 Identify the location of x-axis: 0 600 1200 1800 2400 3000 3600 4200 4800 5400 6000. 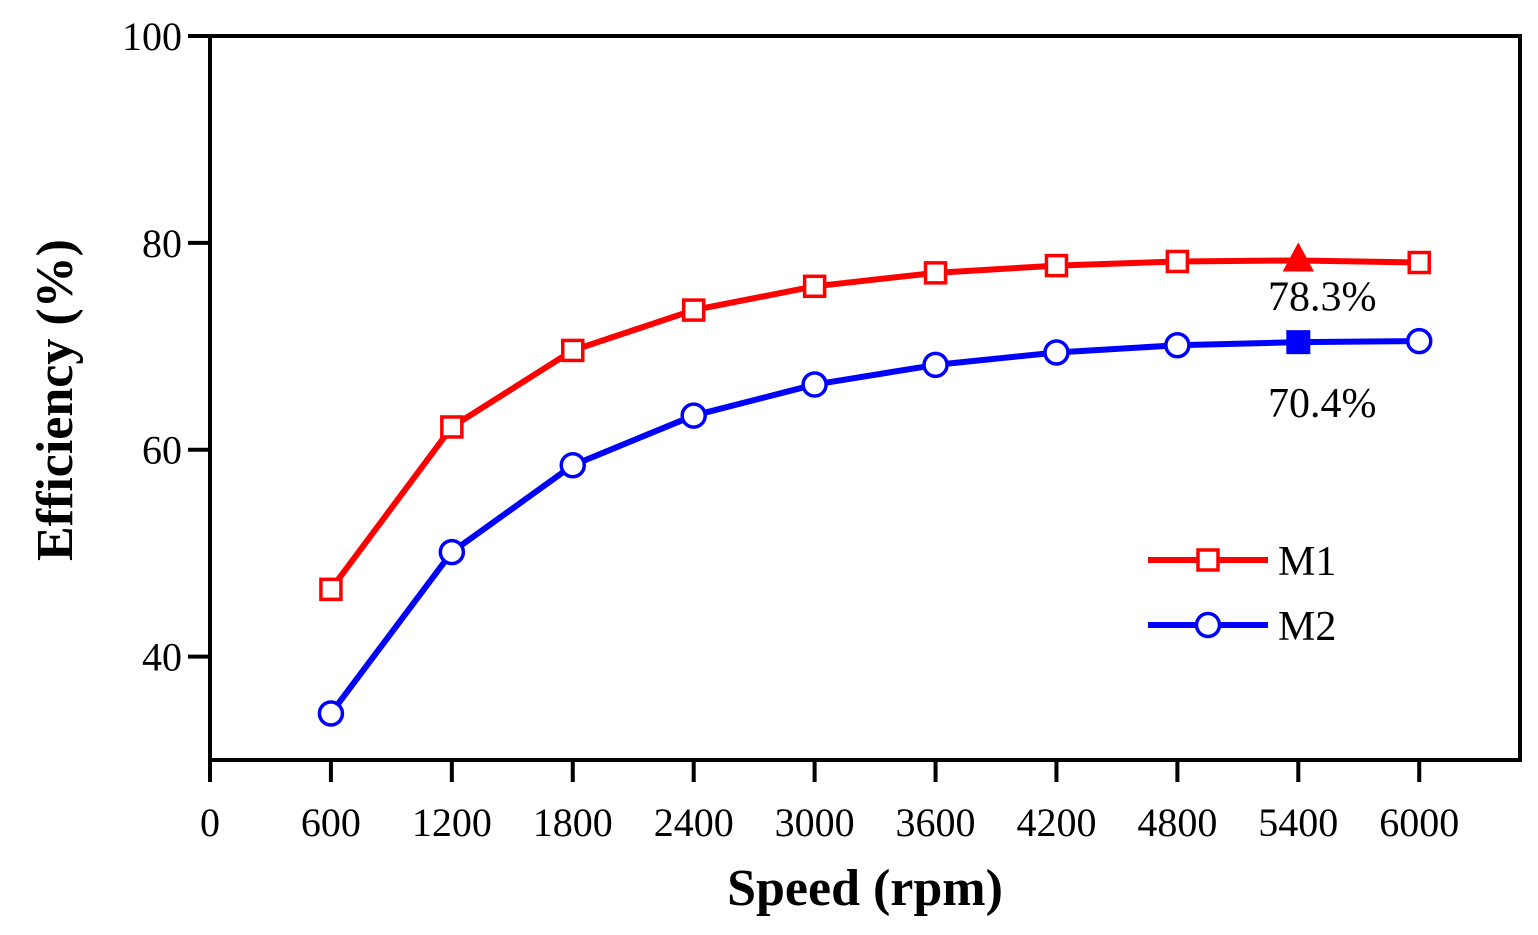
(829, 802).